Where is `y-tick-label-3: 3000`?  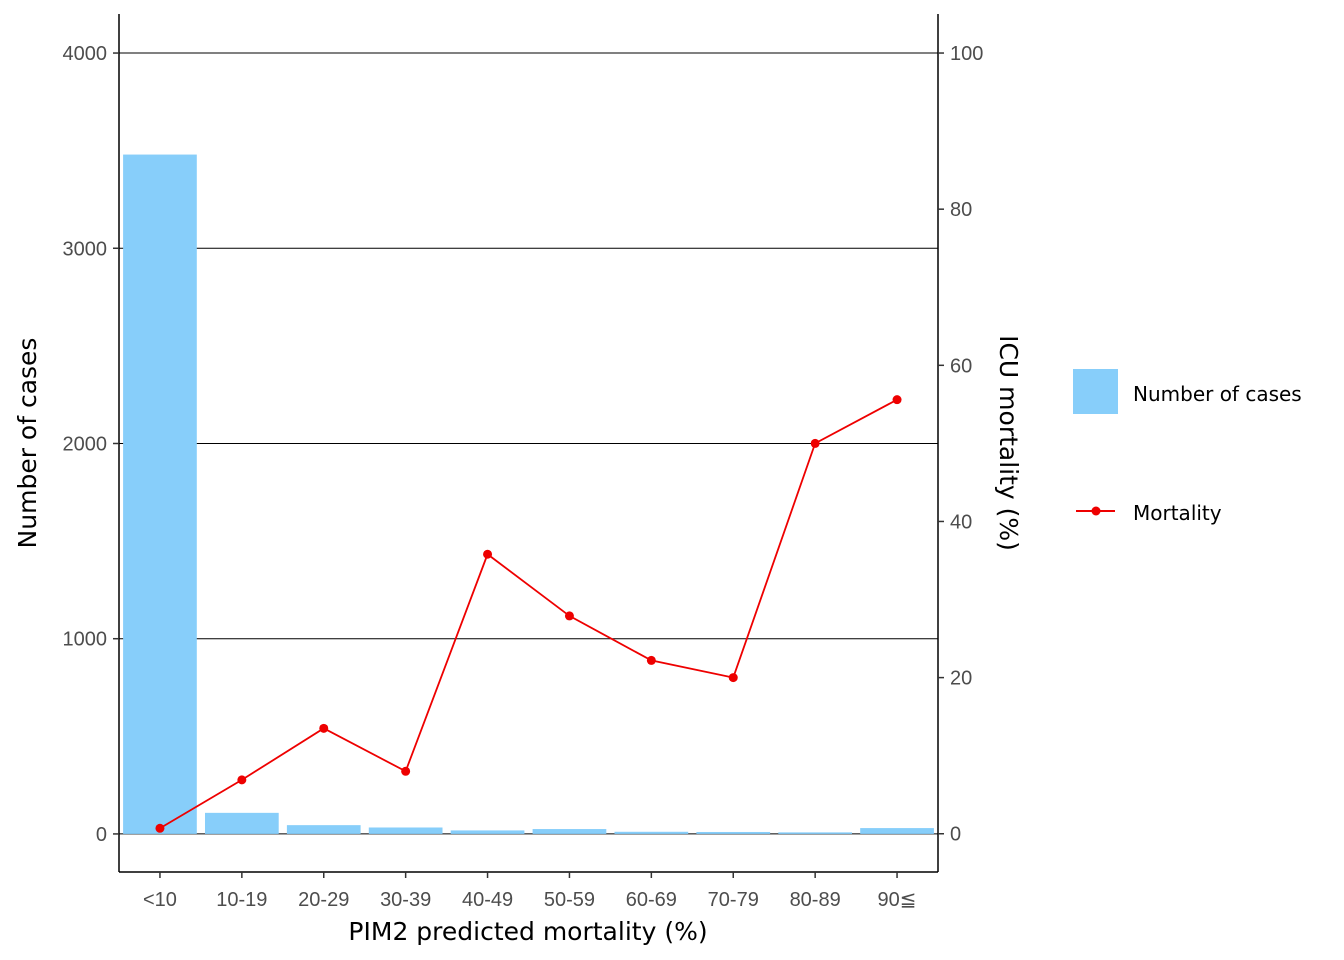
y-tick-label-3: 3000 is located at coordinates (85, 249).